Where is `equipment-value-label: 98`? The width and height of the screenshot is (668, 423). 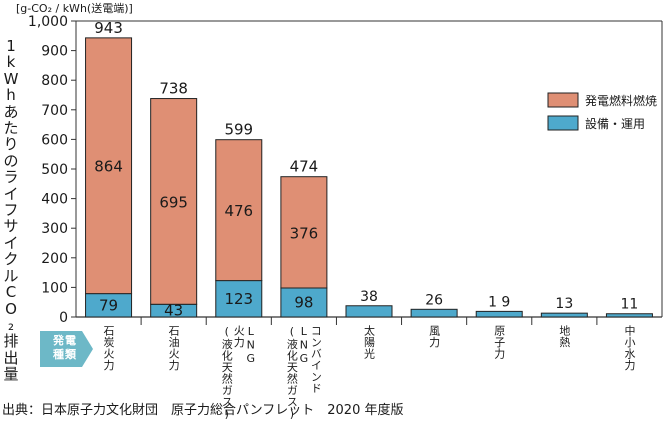
equipment-value-label: 98 is located at coordinates (303, 302).